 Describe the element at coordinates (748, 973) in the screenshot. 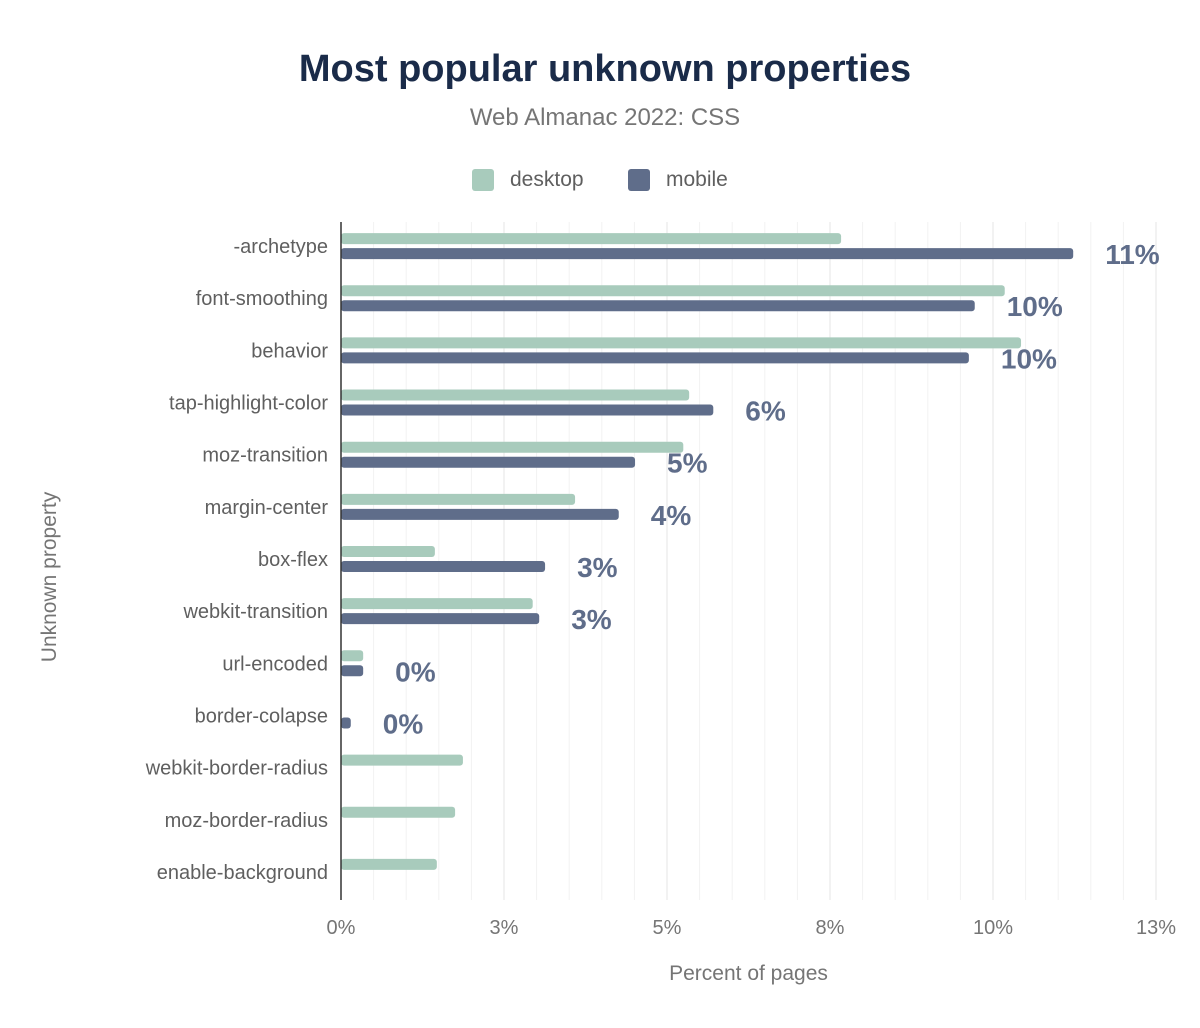

I see `x-axis-label: Percent of pages` at that location.